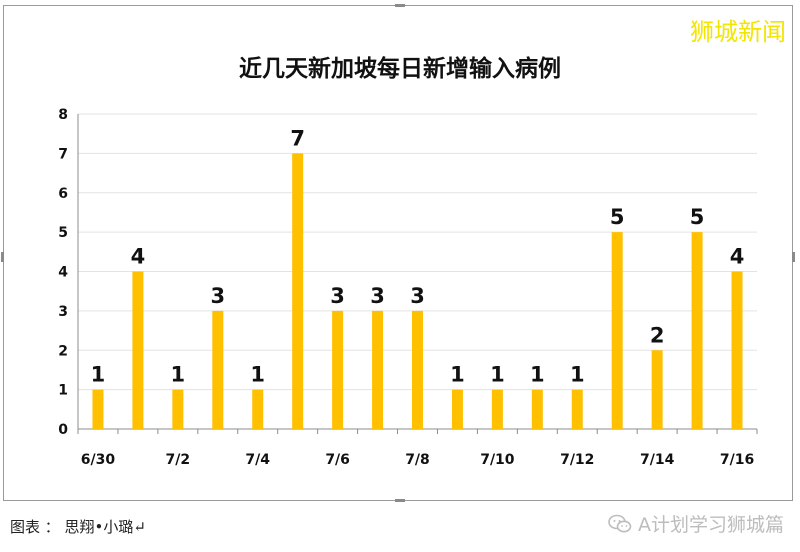 The width and height of the screenshot is (800, 552). What do you see at coordinates (737, 460) in the screenshot?
I see `x-tick-label: 7/16` at bounding box center [737, 460].